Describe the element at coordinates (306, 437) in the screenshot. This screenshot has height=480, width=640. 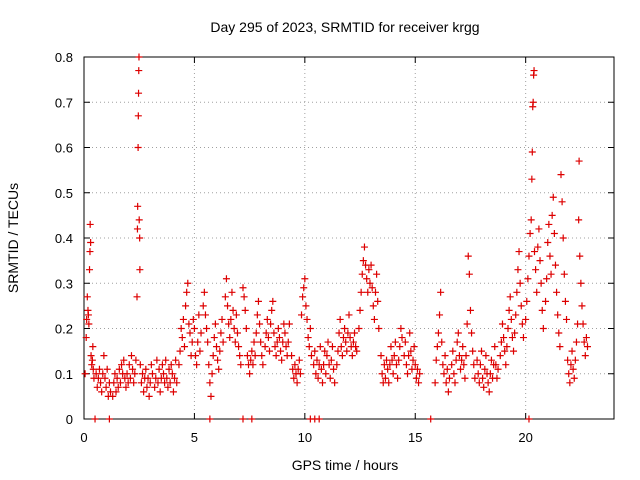
I see `x-tick-labels: 0 5 10 15 20` at that location.